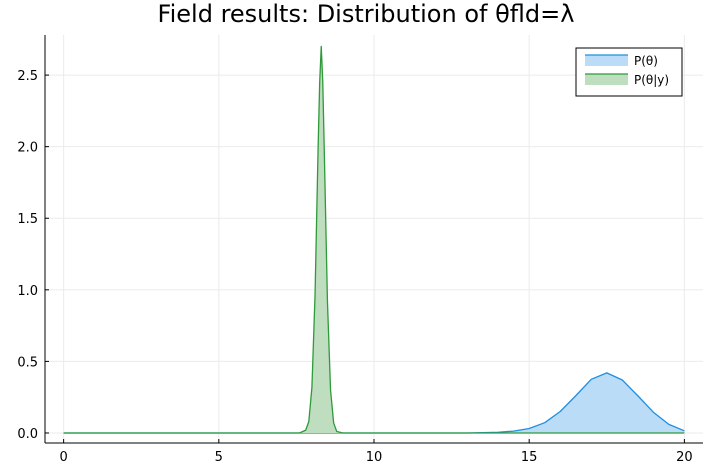  I want to click on y-tick-label: 1.5, so click(27, 219).